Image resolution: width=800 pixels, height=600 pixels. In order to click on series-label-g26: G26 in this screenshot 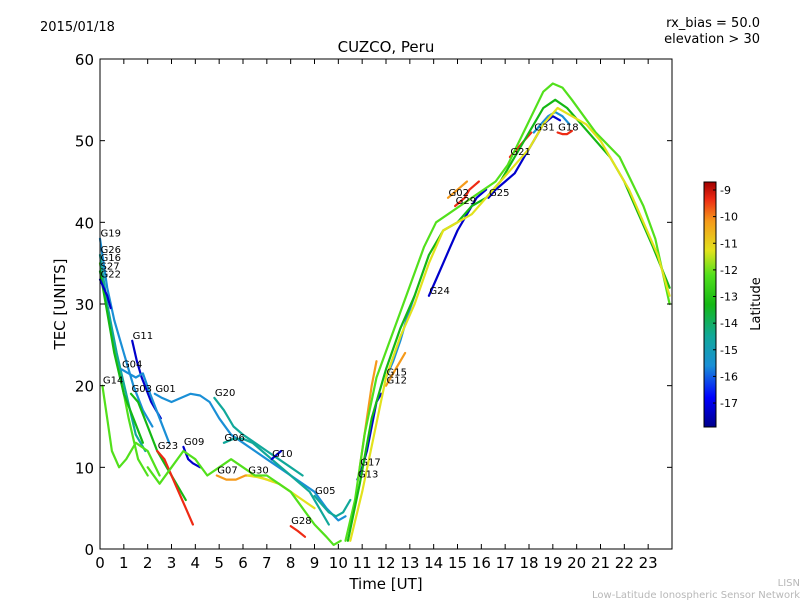, I will do `click(111, 250)`.